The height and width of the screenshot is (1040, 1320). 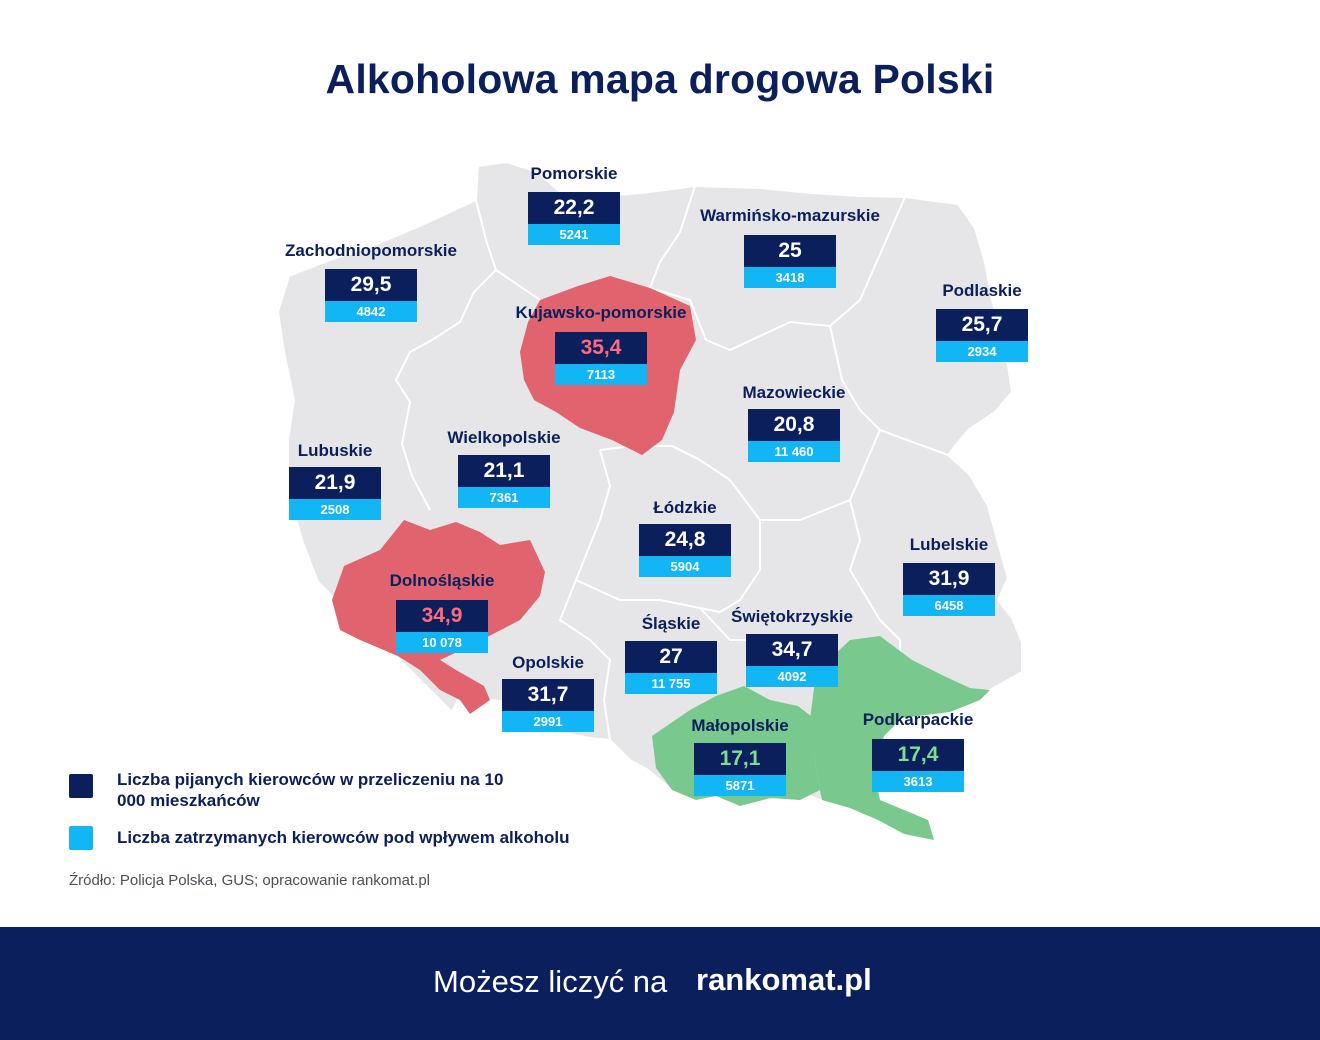 I want to click on rate-value: 20,8, so click(x=794, y=425).